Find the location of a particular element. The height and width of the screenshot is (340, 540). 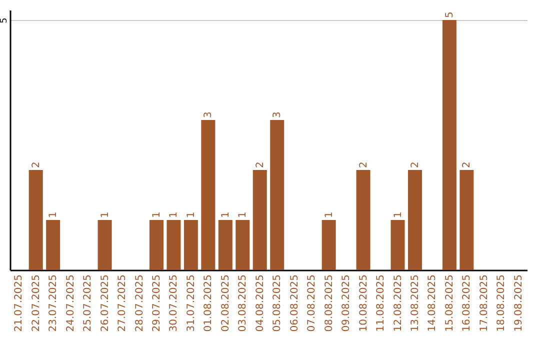

data-label: 5 is located at coordinates (450, 15).